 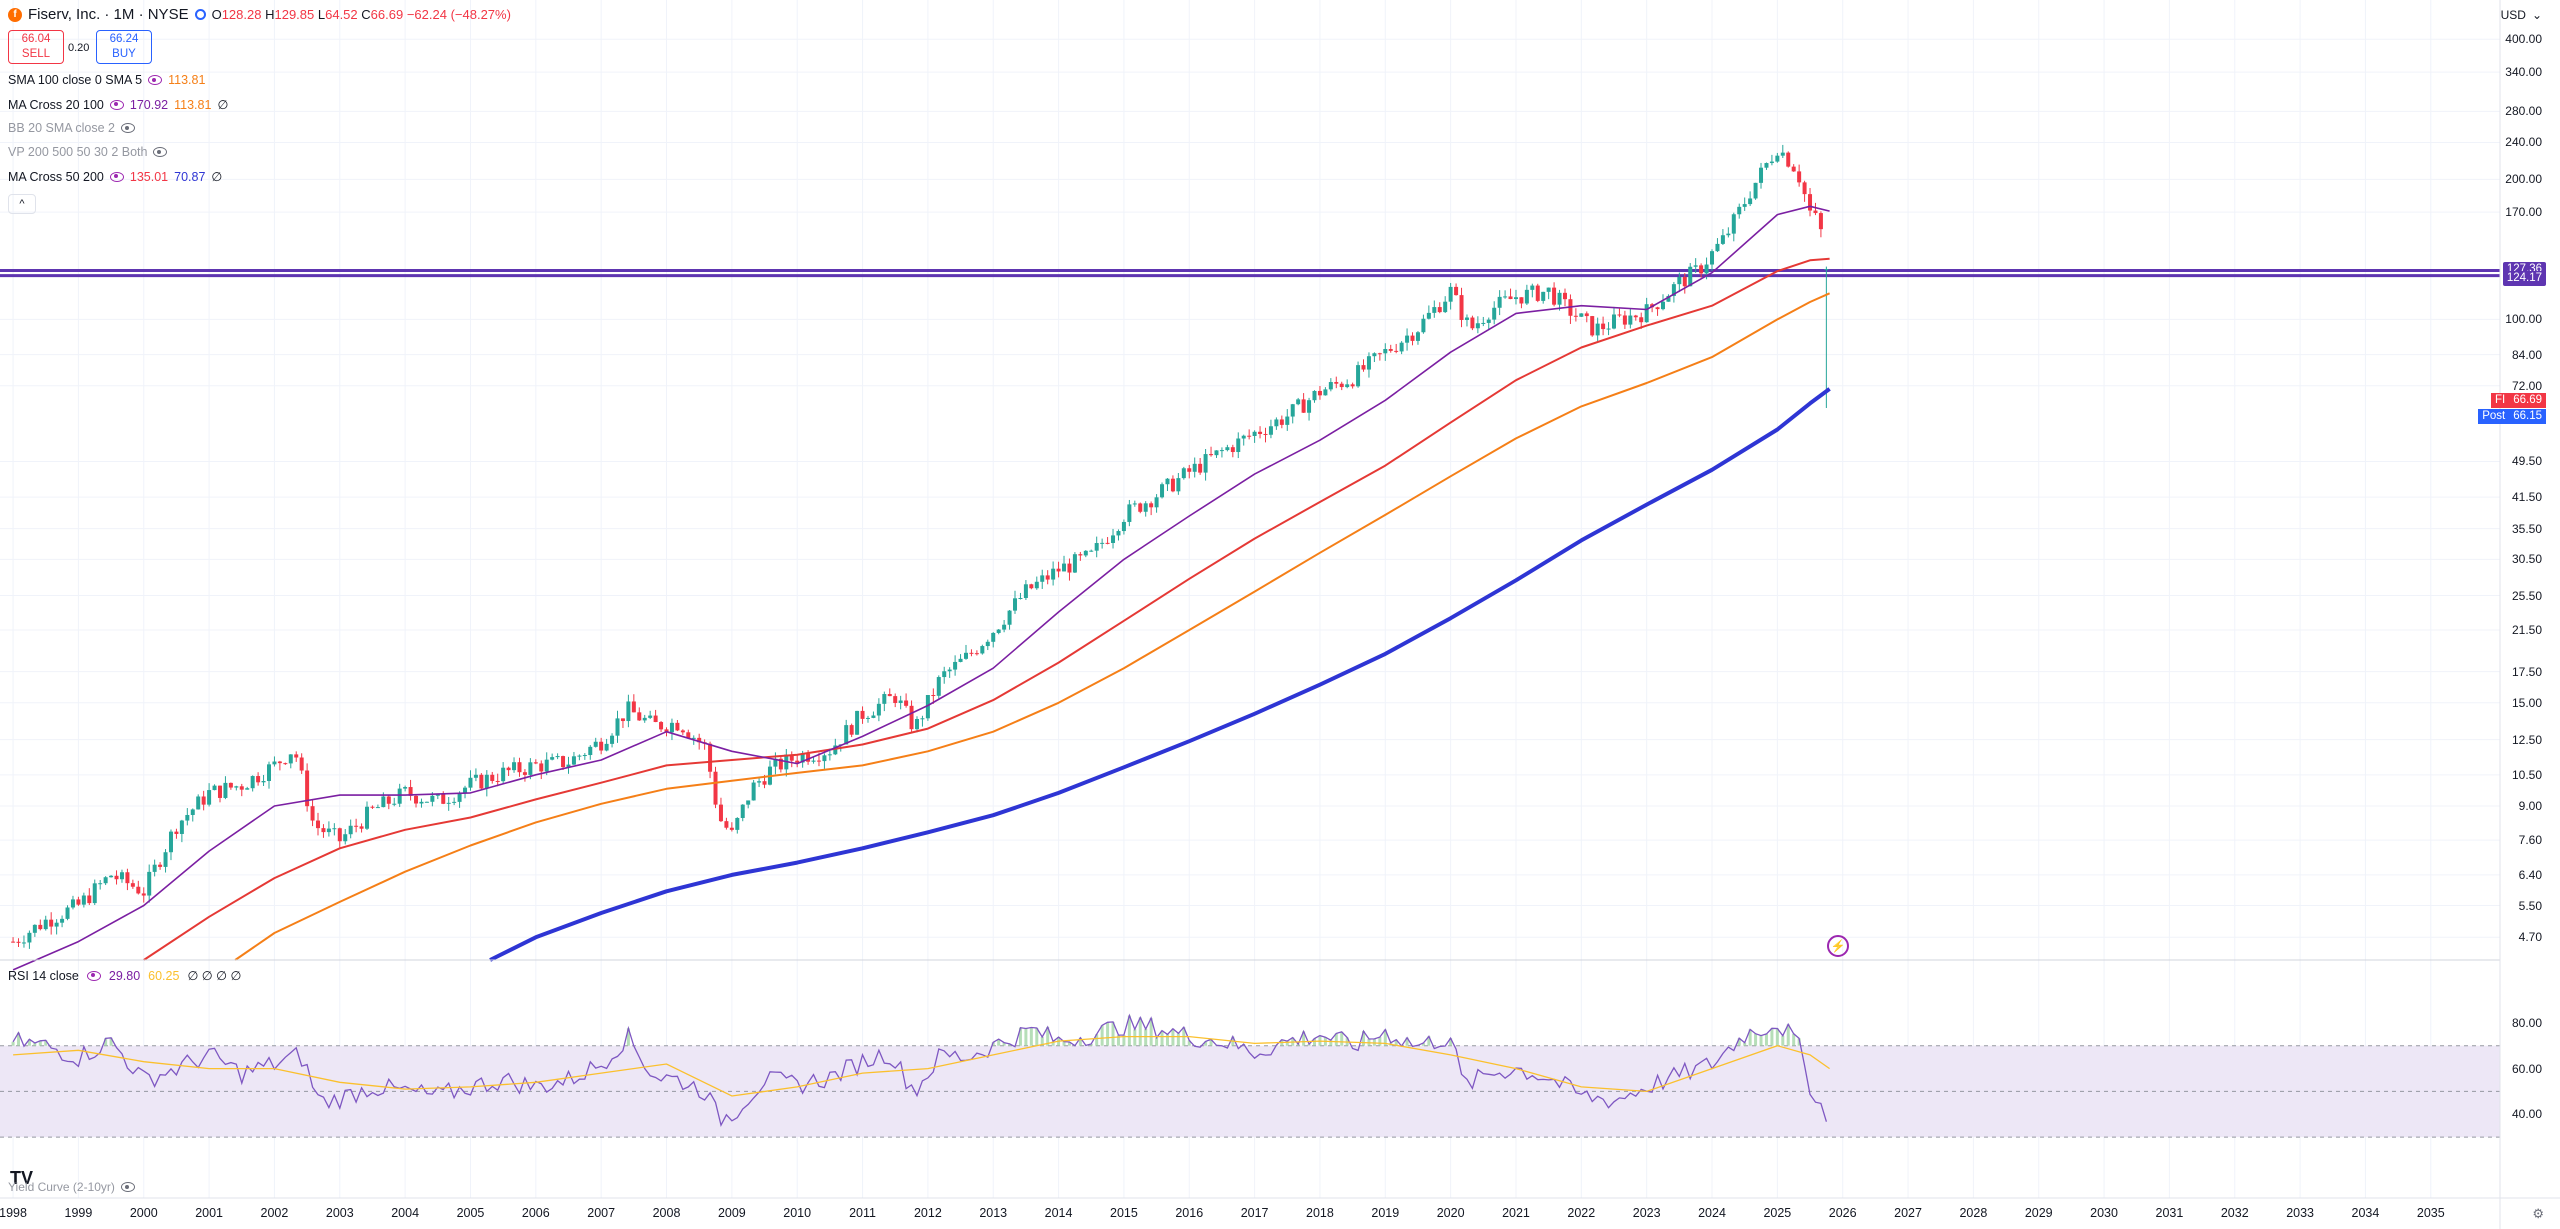 I want to click on rsi-legend: RSI 14 close 29.80 60.25 ∅ ∅ ∅ ∅, so click(x=124, y=976).